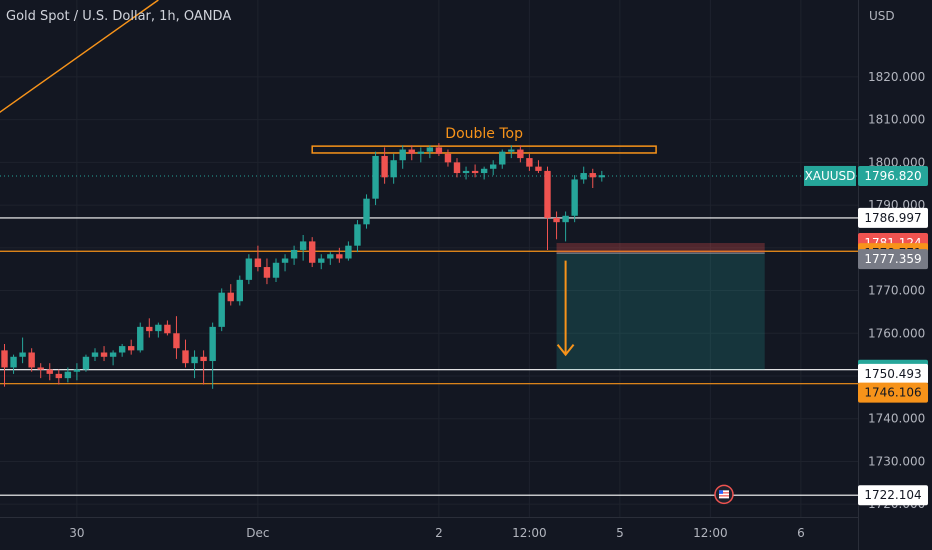 Image resolution: width=932 pixels, height=550 pixels. Describe the element at coordinates (620, 533) in the screenshot. I see `x-tick-label: 5` at that location.